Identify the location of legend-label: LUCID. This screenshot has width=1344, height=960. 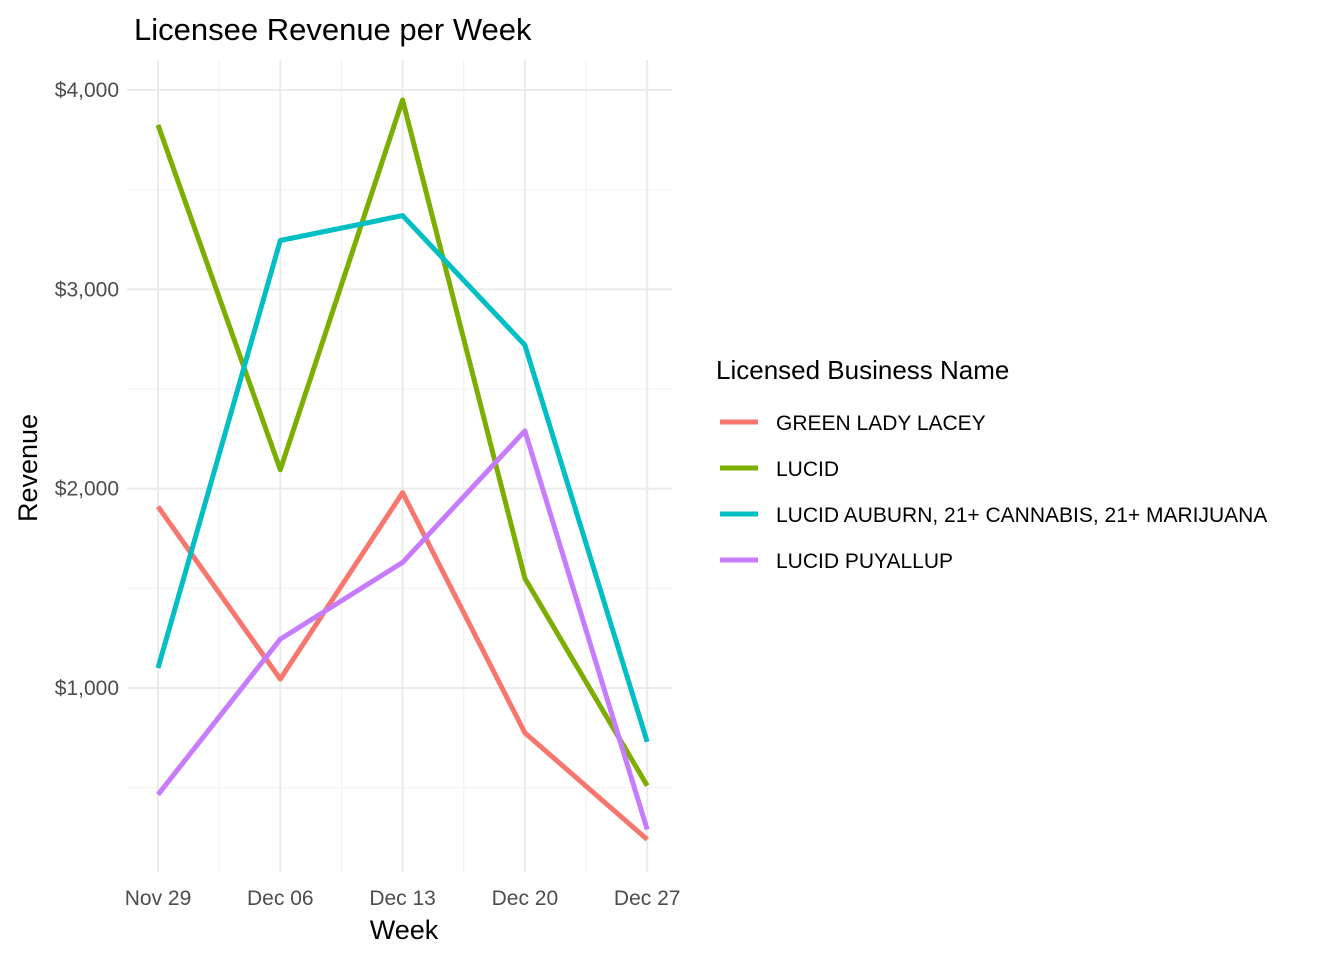
(807, 469).